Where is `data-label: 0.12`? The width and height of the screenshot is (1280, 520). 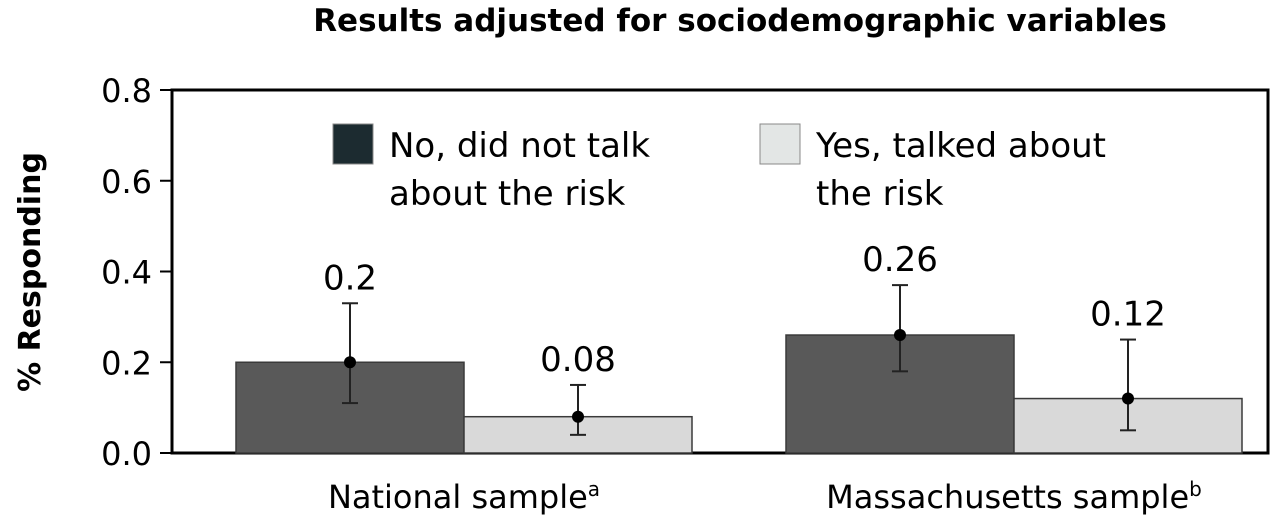 data-label: 0.12 is located at coordinates (1128, 315).